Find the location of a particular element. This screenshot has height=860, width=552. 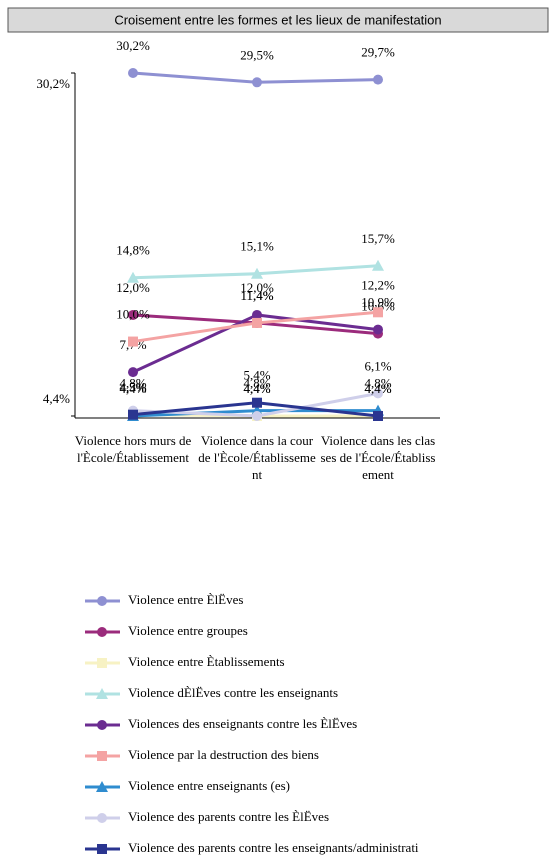

data-label: 10,0% is located at coordinates (133, 314).